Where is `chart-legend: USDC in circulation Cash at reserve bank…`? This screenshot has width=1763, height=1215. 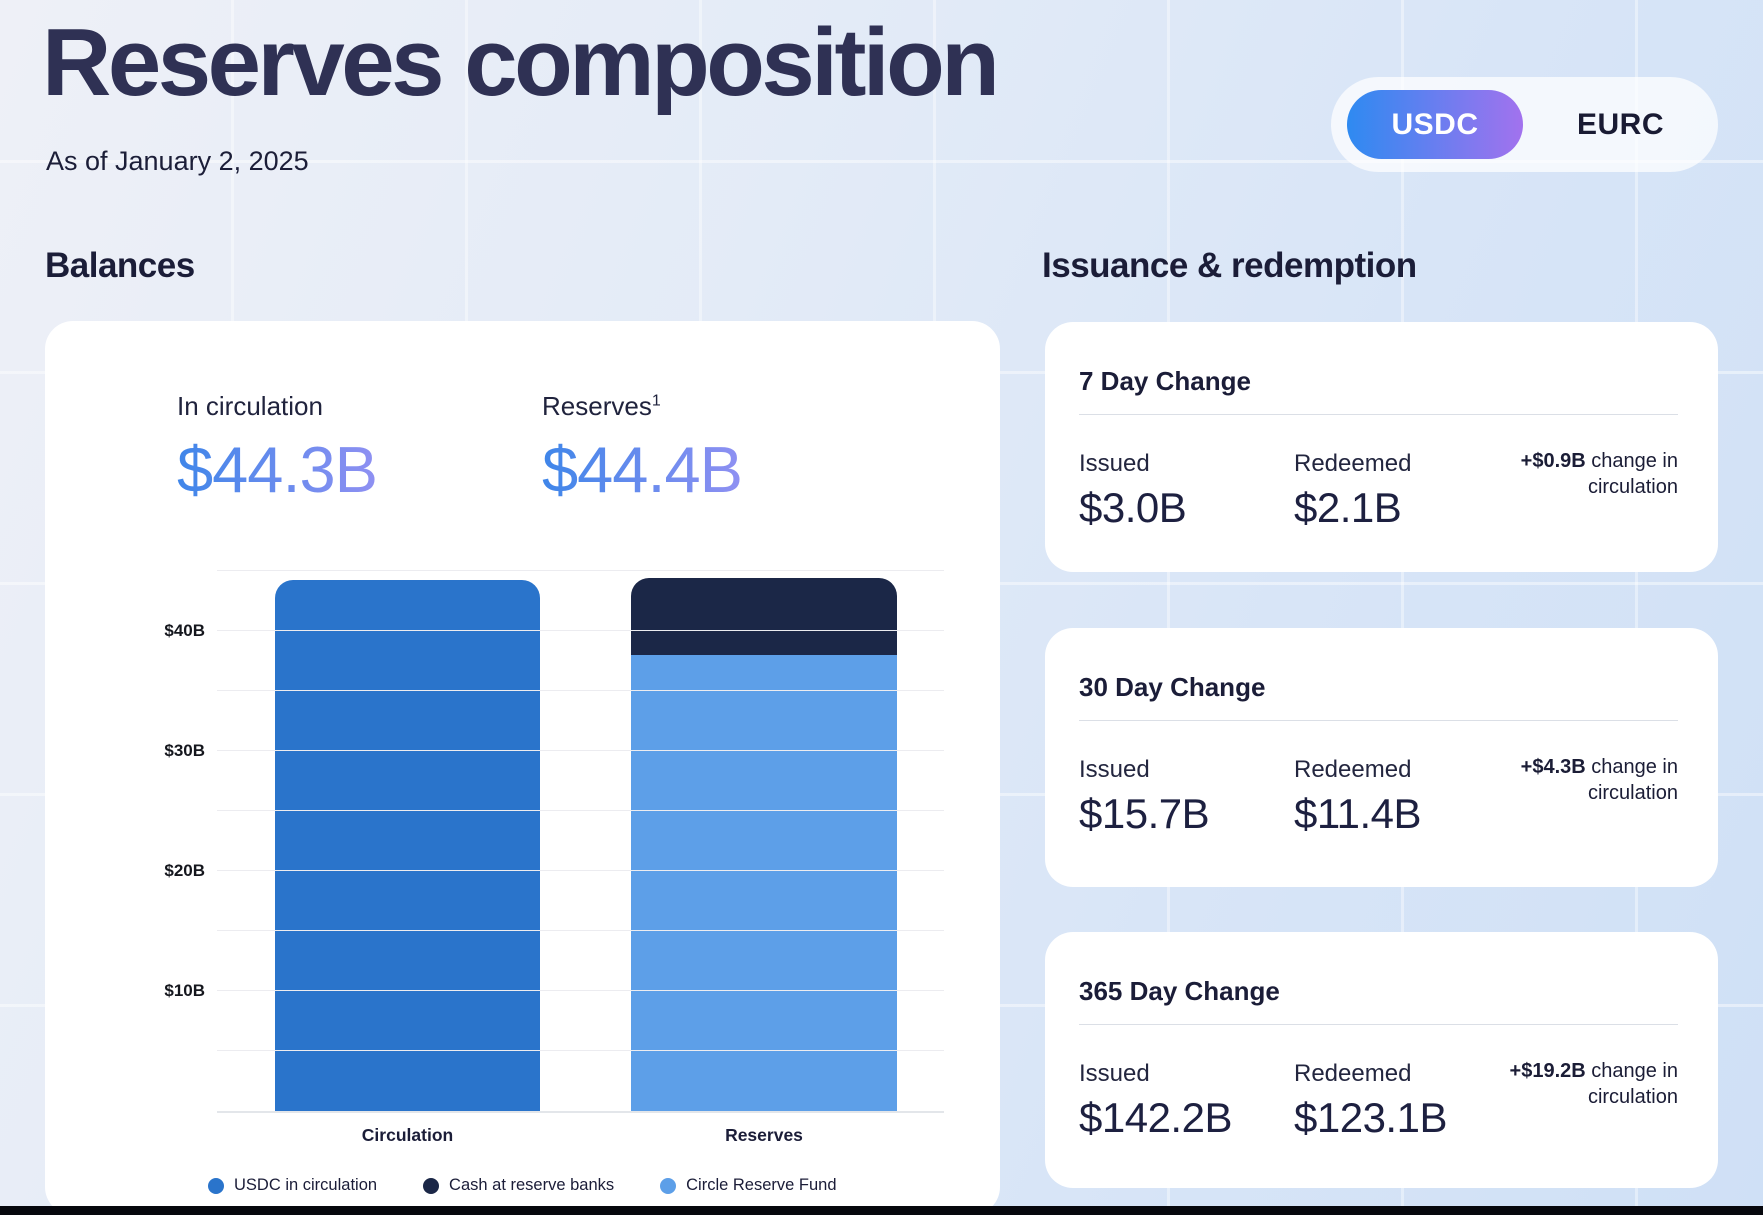
chart-legend: USDC in circulation Cash at reserve bank… is located at coordinates (522, 1185).